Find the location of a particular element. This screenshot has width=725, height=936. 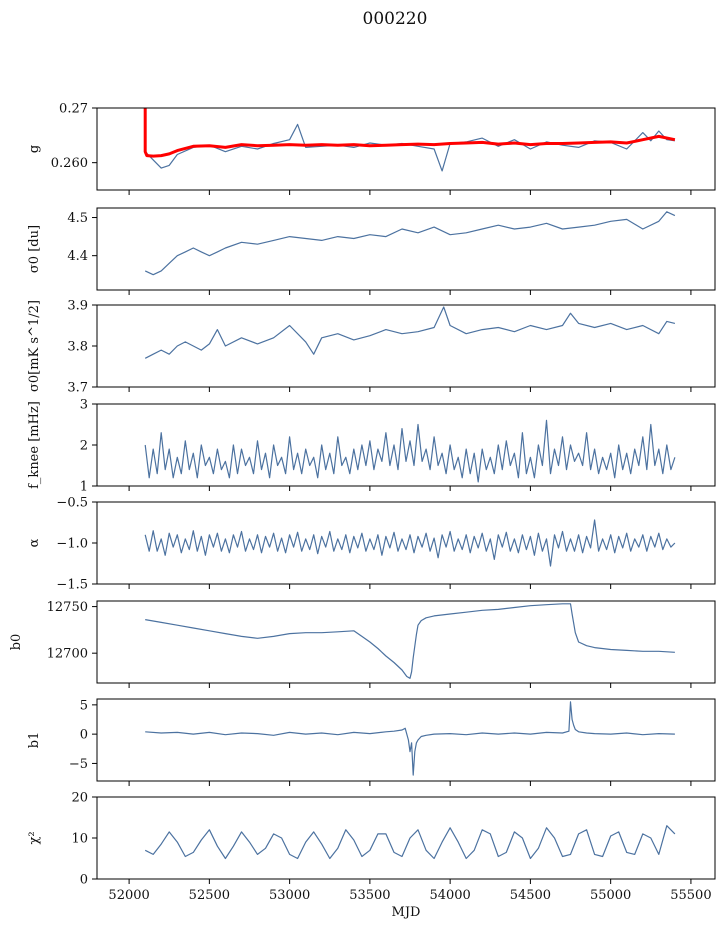

b1-ytick-label: −5 is located at coordinates (78, 764).